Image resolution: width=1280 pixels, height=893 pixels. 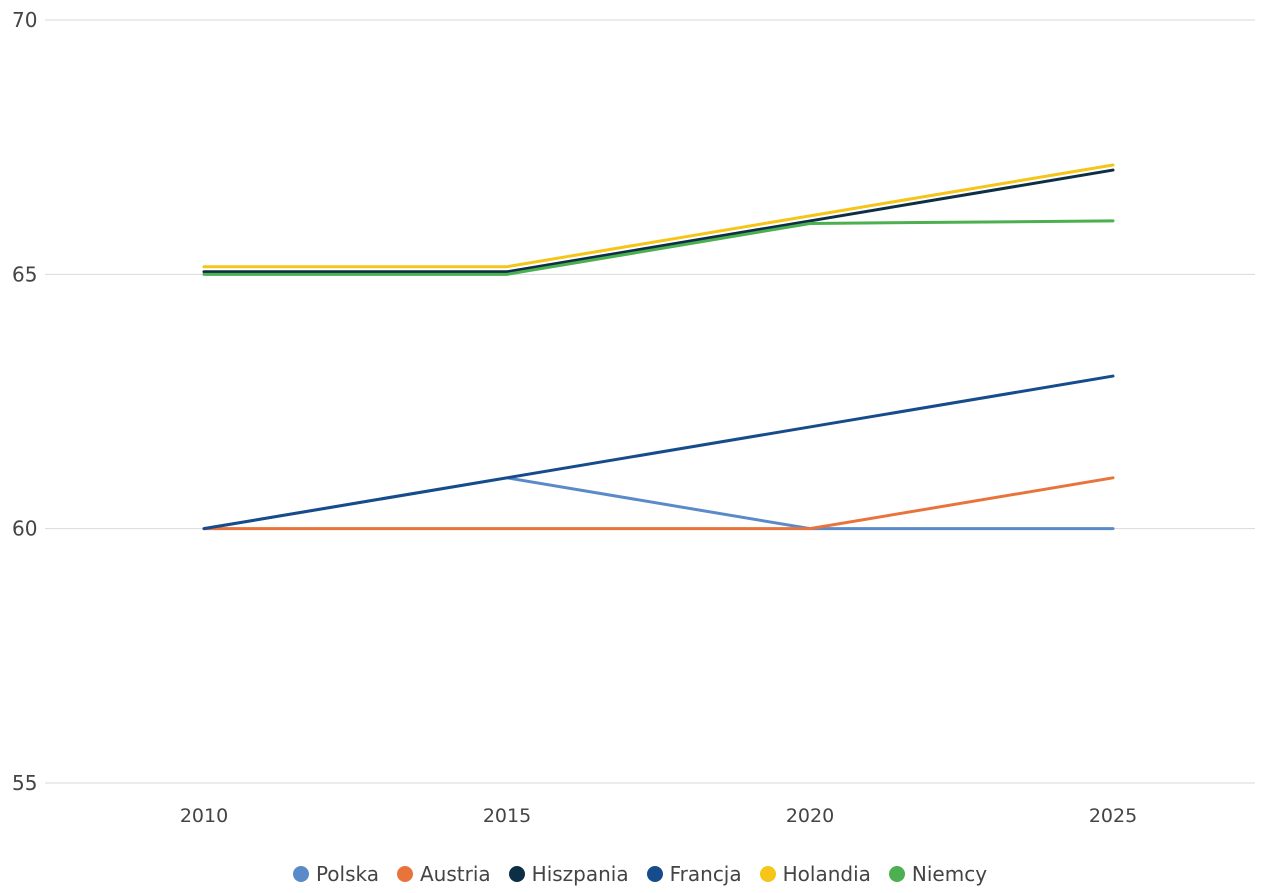 I want to click on legend-label: Francja, so click(x=705, y=874).